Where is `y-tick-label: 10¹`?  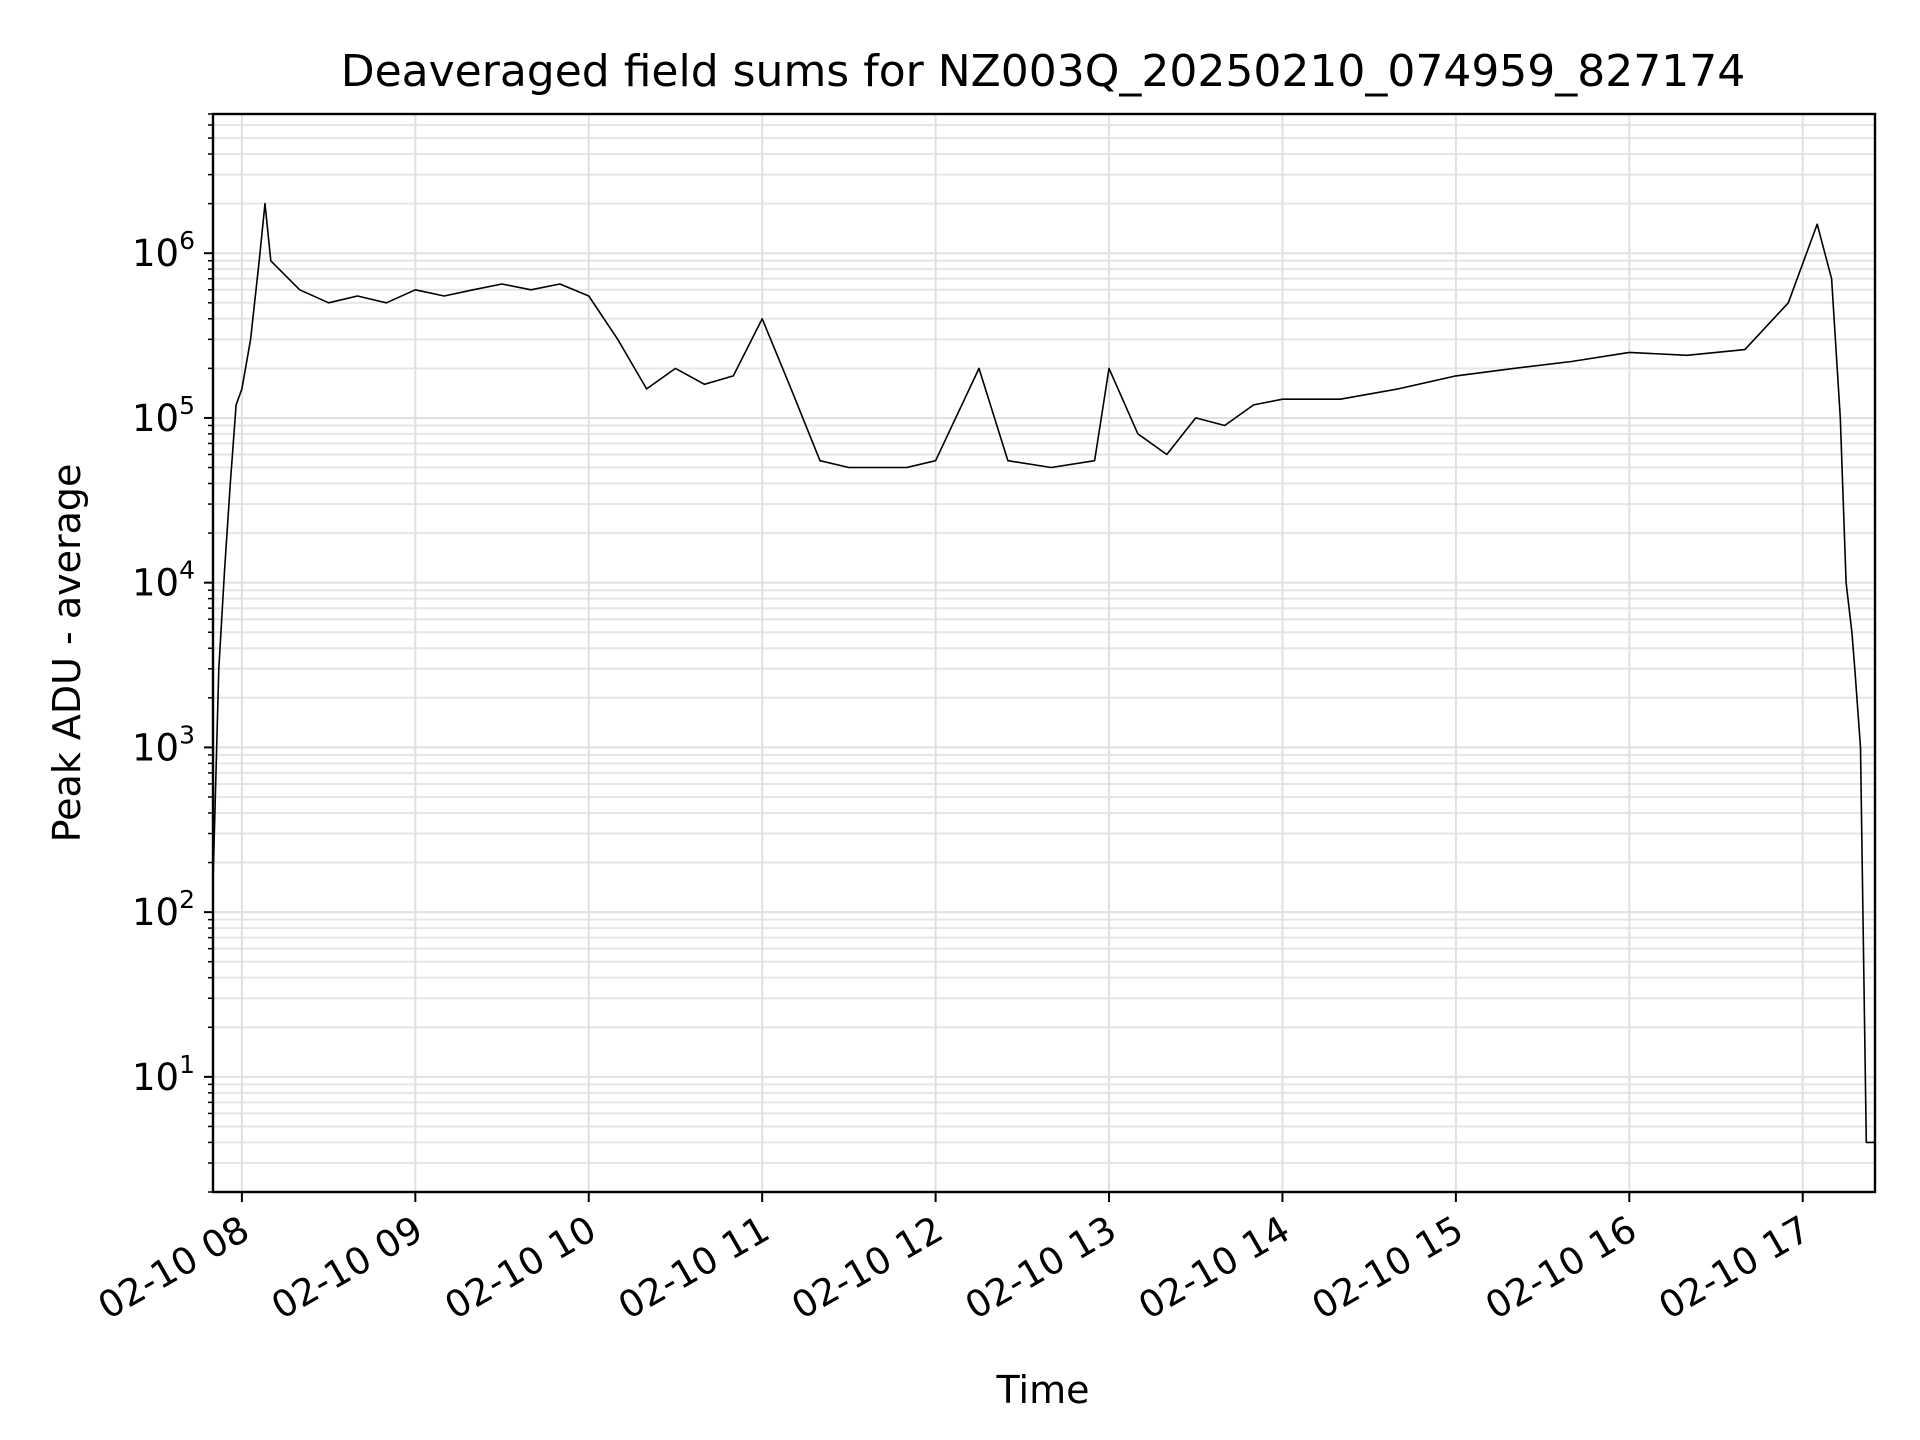 y-tick-label: 10¹ is located at coordinates (163, 1074).